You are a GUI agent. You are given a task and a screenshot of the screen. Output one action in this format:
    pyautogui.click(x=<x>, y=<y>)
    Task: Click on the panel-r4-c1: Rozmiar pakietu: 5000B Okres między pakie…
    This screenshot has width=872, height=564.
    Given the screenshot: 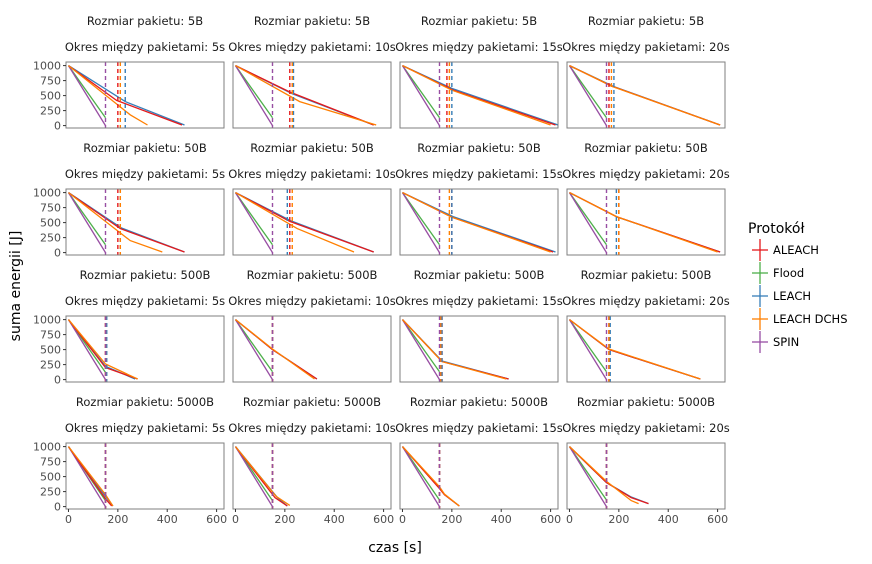 What is the action you would take?
    pyautogui.click(x=130, y=460)
    